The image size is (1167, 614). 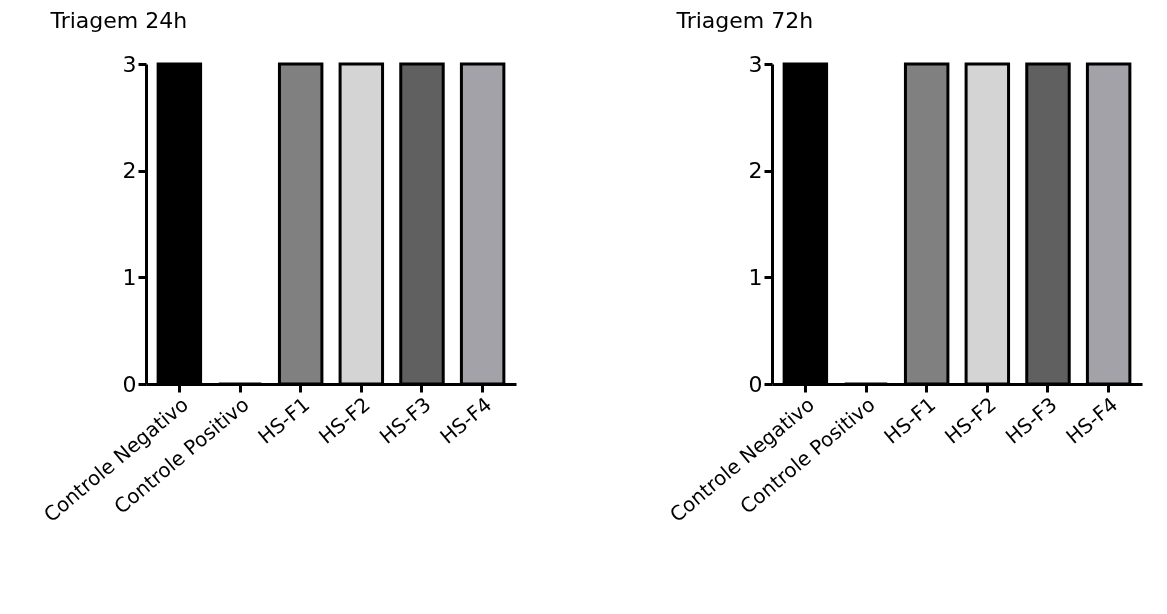 I want to click on chart-title: Triagem 72h, so click(x=744, y=20).